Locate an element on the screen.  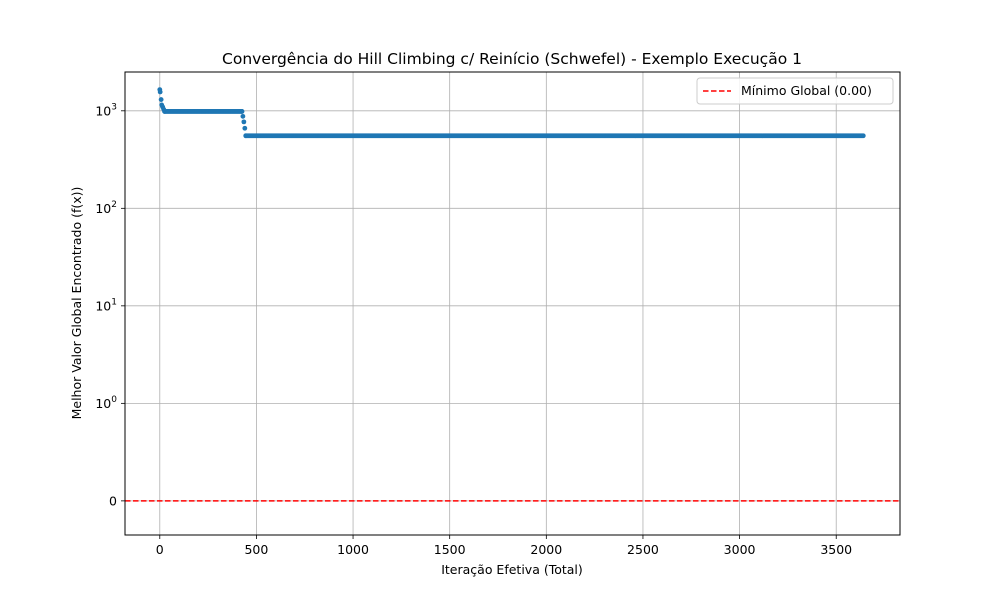
x-axis-label: Iteração Efetiva (Total) is located at coordinates (512, 569).